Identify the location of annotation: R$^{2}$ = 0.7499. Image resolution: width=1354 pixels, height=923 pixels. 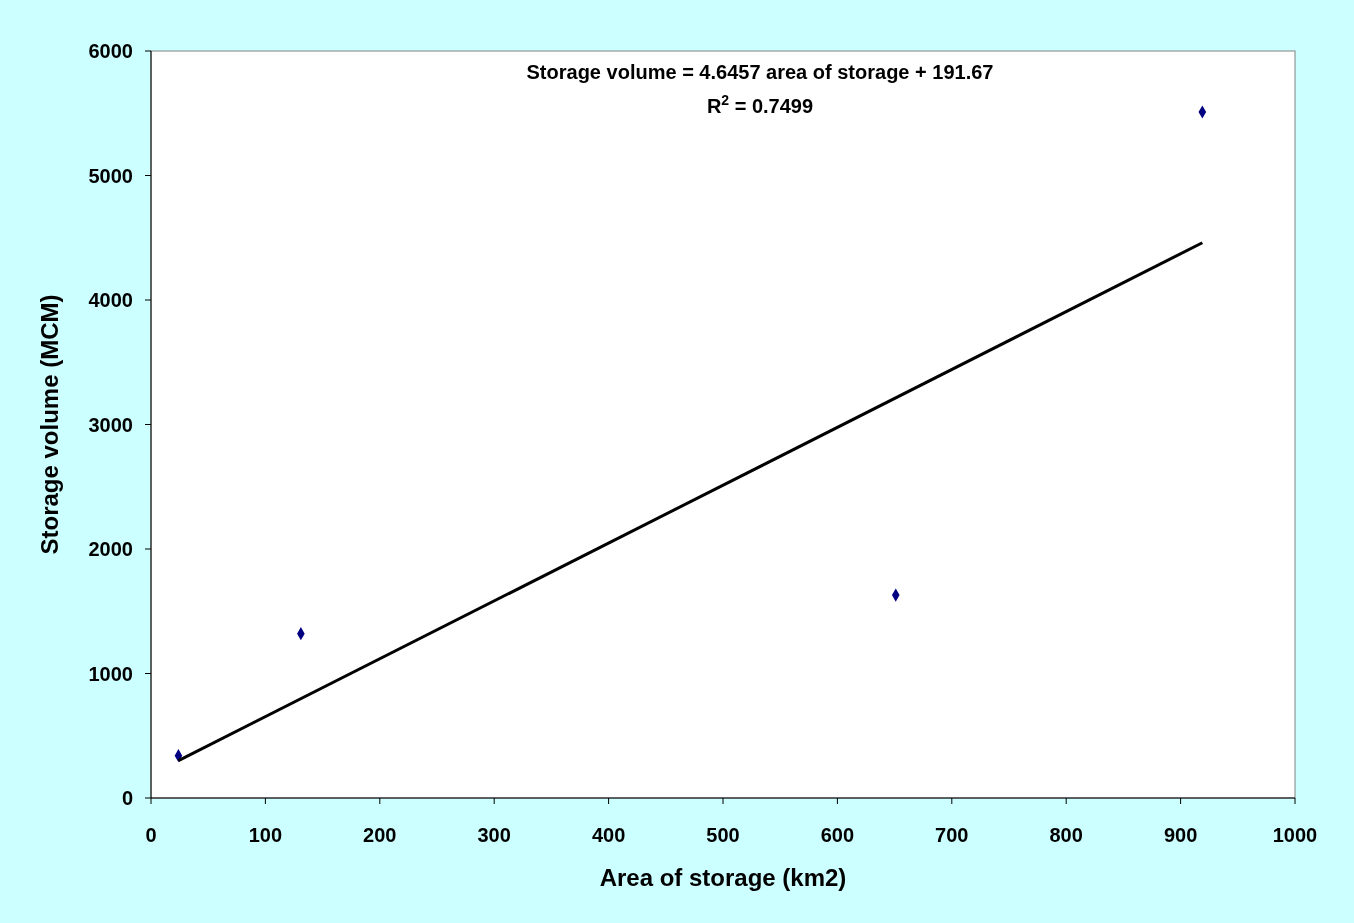
(760, 104).